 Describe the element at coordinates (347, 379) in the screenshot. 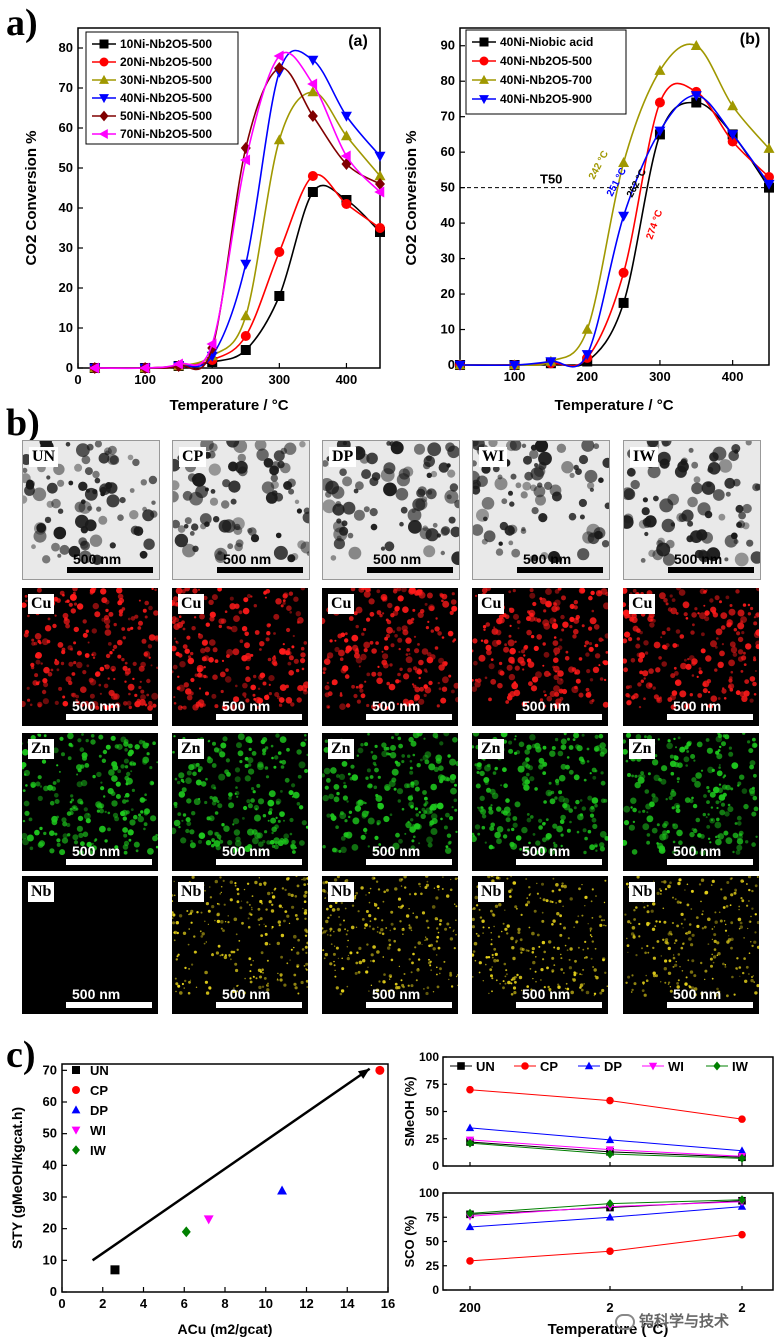

I see `x-tick-label: 400` at that location.